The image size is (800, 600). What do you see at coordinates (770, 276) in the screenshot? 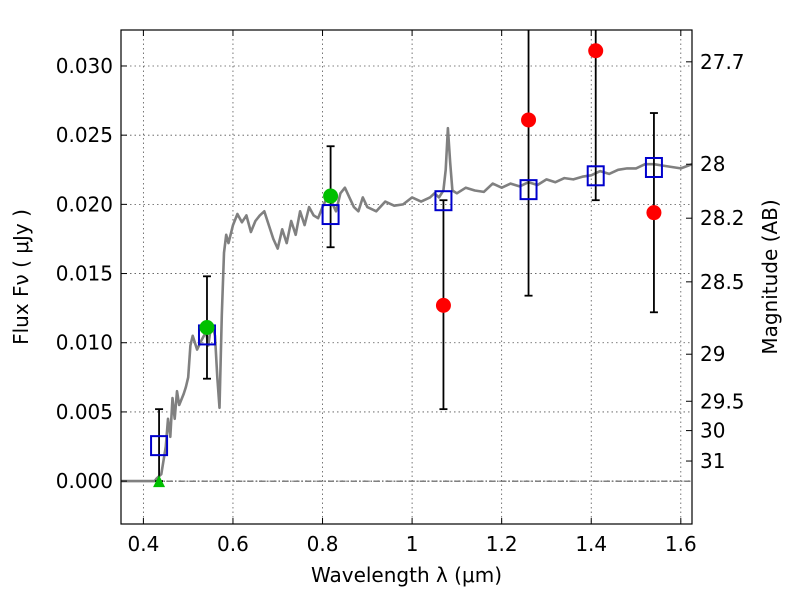
I see `right-axis-label: Magnitude (AB)` at bounding box center [770, 276].